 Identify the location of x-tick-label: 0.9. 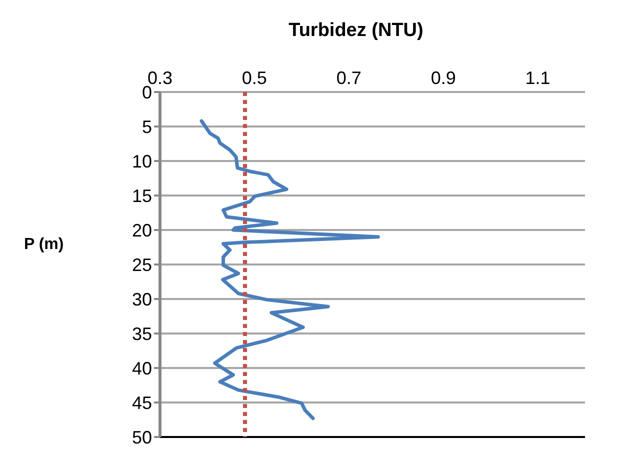
(443, 78).